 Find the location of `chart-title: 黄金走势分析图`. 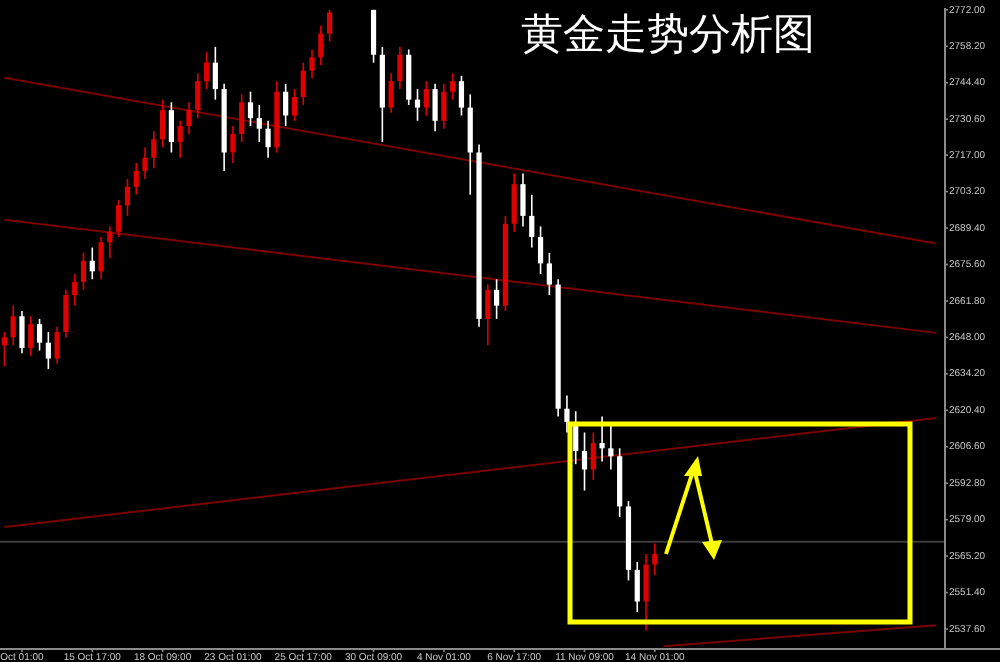

chart-title: 黄金走势分析图 is located at coordinates (668, 34).